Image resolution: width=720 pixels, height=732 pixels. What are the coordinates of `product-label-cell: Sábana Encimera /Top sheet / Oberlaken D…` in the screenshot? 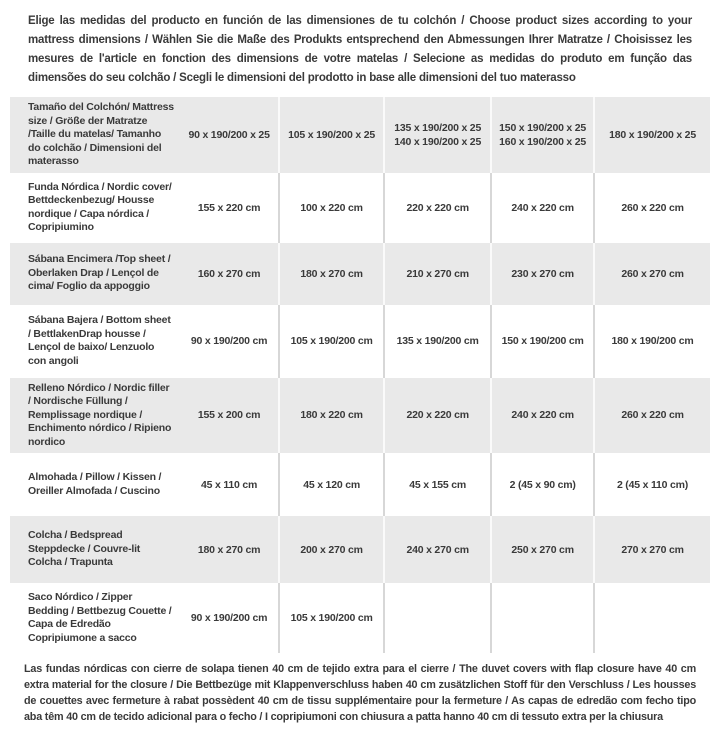 It's located at (99, 273).